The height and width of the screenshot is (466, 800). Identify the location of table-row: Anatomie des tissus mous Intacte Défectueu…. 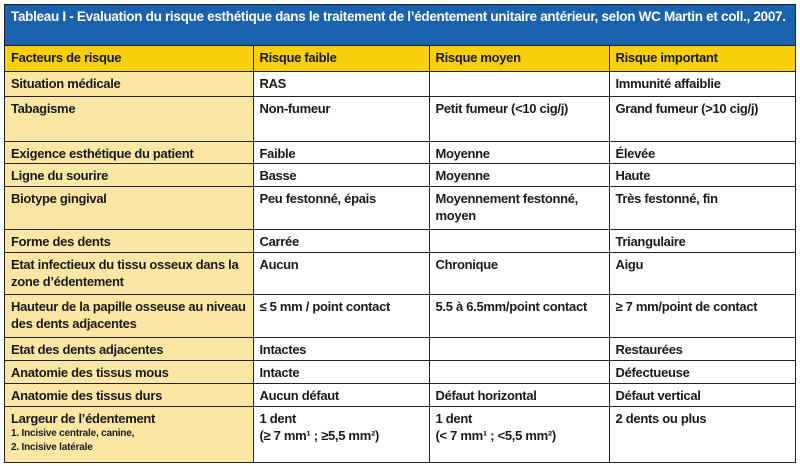
(400, 371).